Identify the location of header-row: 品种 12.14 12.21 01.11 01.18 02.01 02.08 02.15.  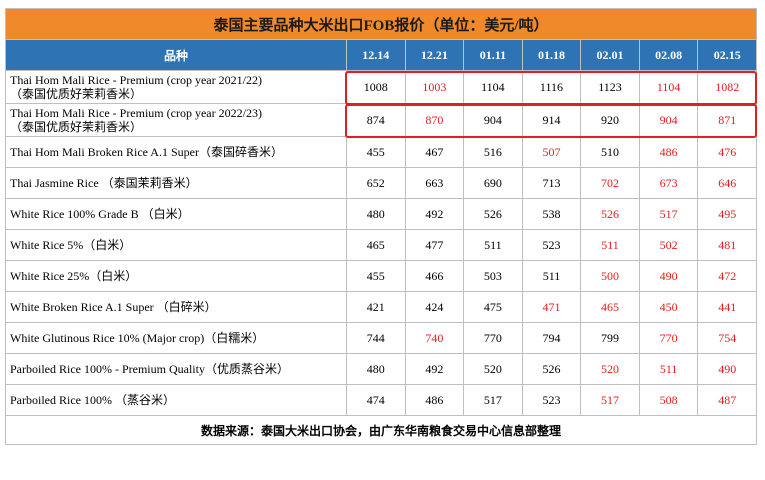
(381, 55).